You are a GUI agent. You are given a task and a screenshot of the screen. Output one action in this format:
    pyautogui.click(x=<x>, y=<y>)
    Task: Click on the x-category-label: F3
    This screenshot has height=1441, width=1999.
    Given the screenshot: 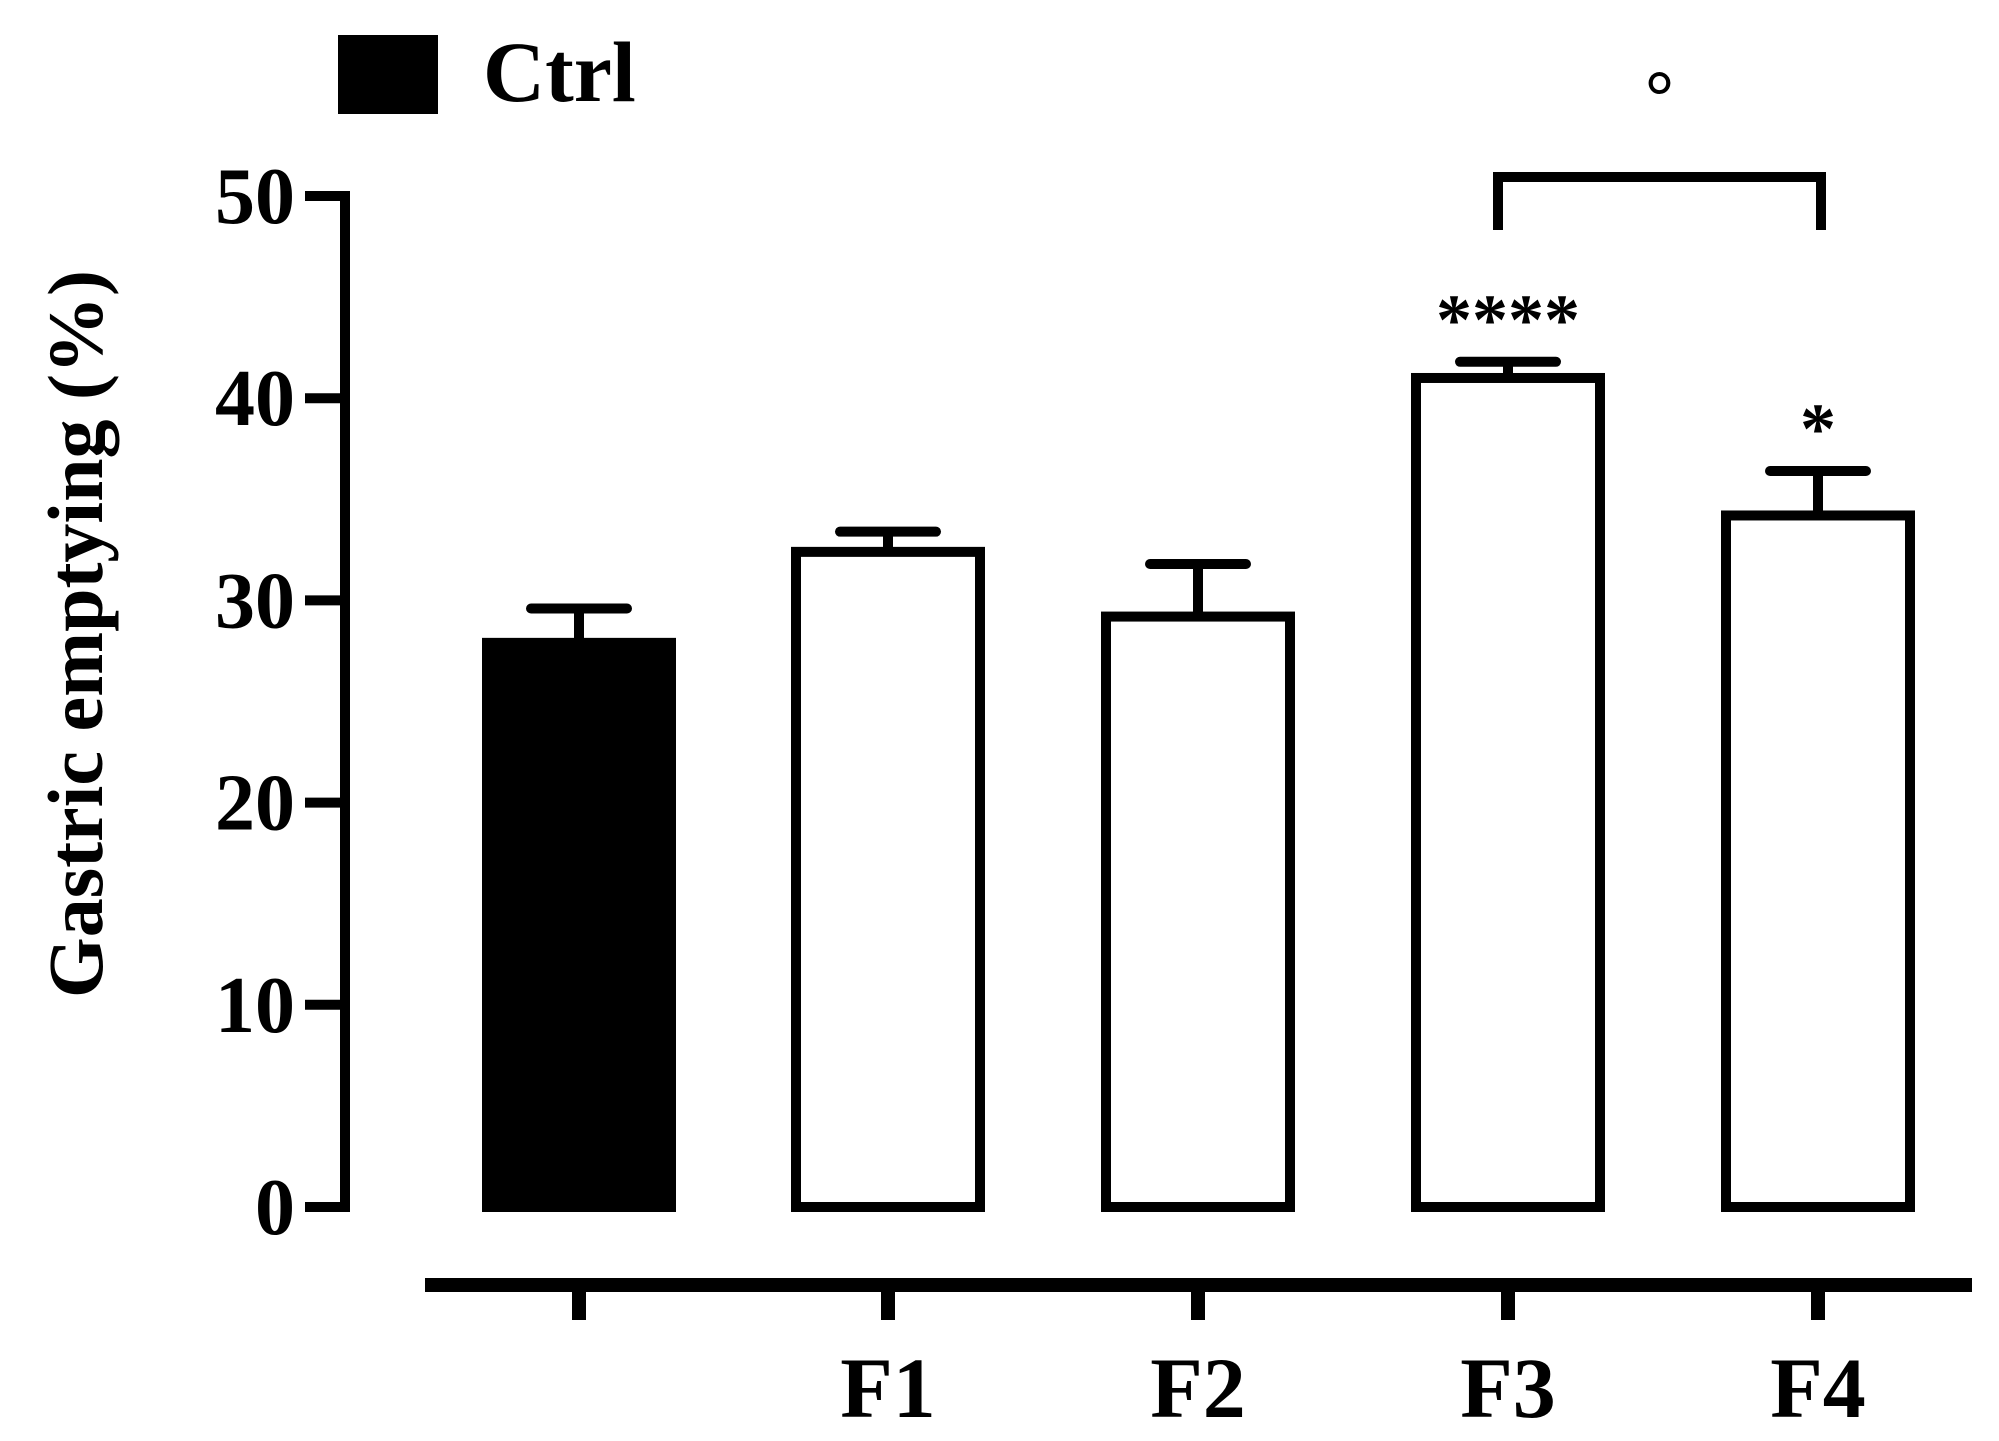 What is the action you would take?
    pyautogui.click(x=1508, y=1388)
    